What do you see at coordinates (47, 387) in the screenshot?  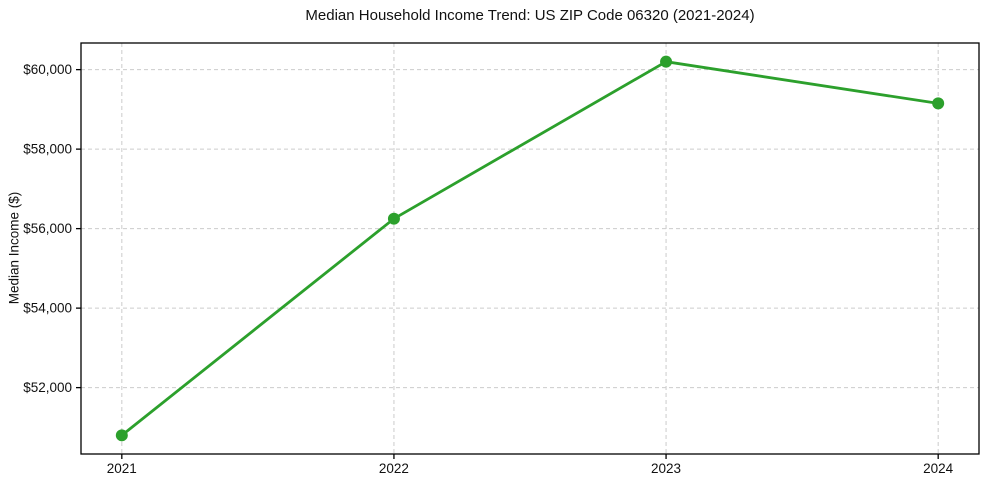 I see `y-tick-label: $52,000` at bounding box center [47, 387].